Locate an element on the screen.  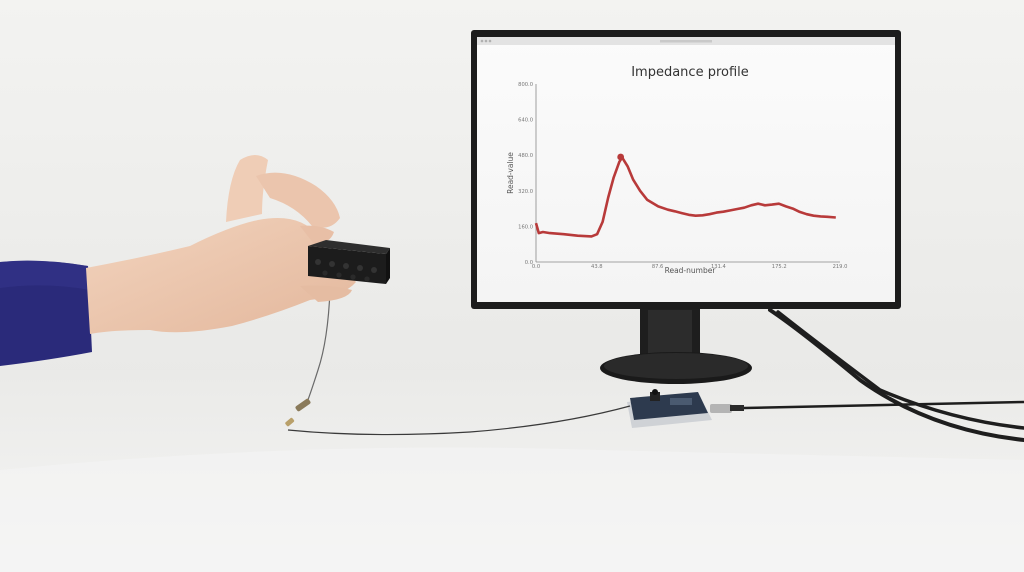
circuit-board is located at coordinates (685, 408).